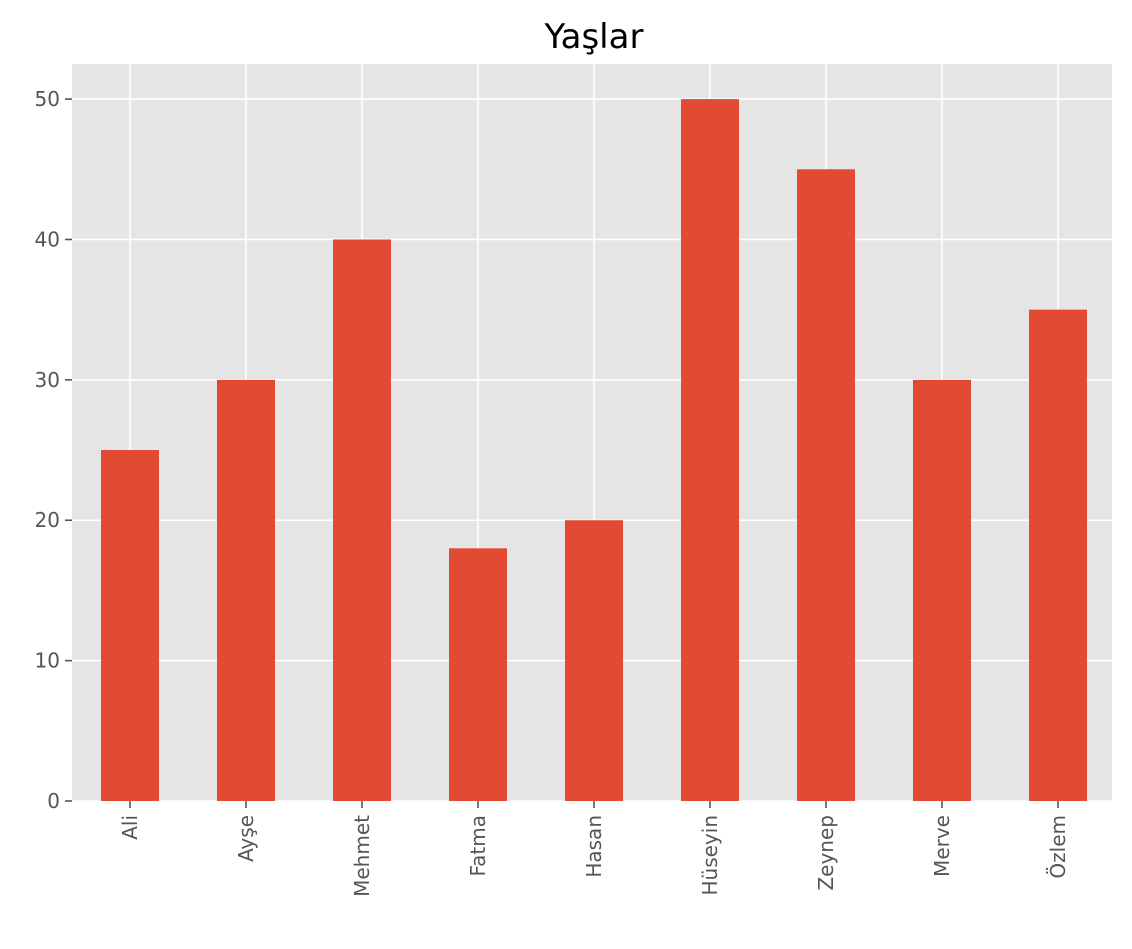 The image size is (1132, 949). I want to click on y-tick-labels: 0 10 20 30 40 50, so click(47, 450).